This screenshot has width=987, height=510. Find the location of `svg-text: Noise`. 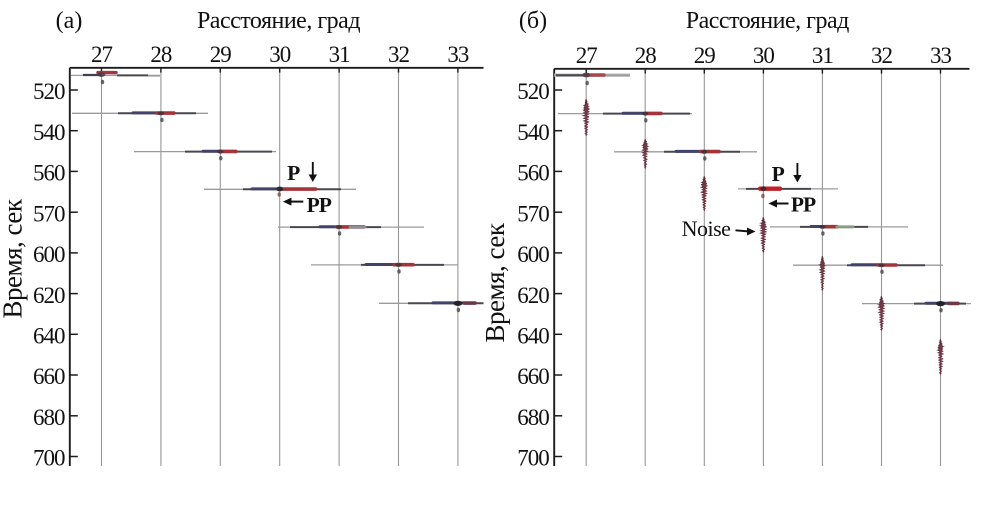

svg-text: Noise is located at coordinates (706, 228).